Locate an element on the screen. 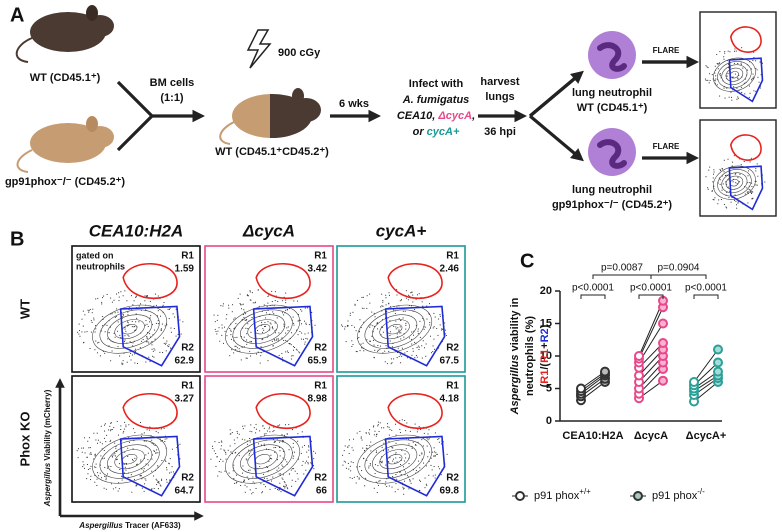  gate-value: 66 is located at coordinates (322, 491).